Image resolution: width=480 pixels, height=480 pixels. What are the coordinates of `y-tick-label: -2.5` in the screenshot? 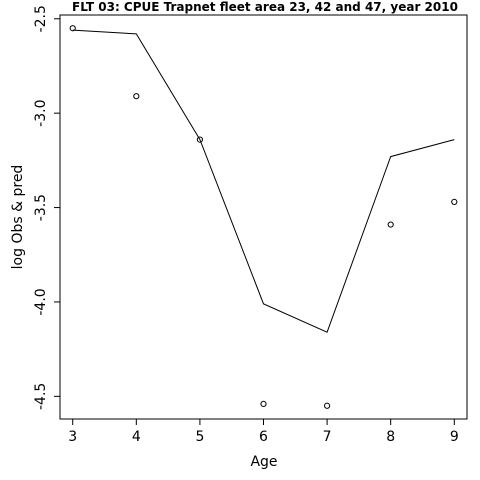 It's located at (41, 18).